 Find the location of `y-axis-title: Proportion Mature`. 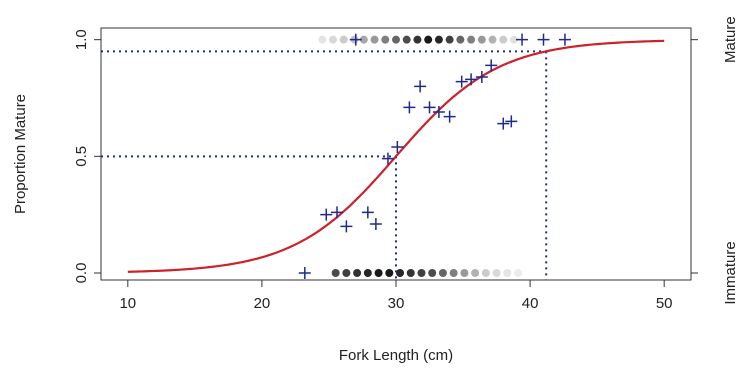

y-axis-title: Proportion Mature is located at coordinates (20, 154).